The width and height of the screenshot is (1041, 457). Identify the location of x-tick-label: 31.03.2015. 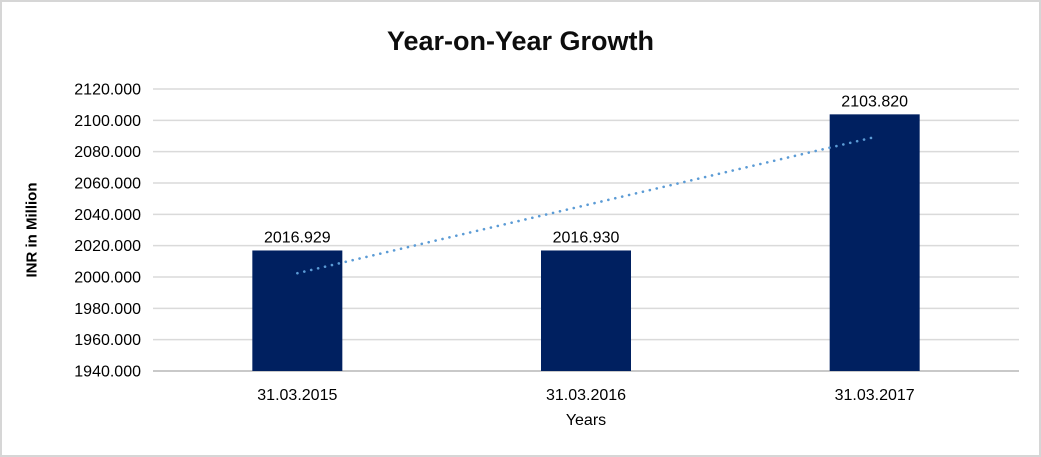
(297, 395).